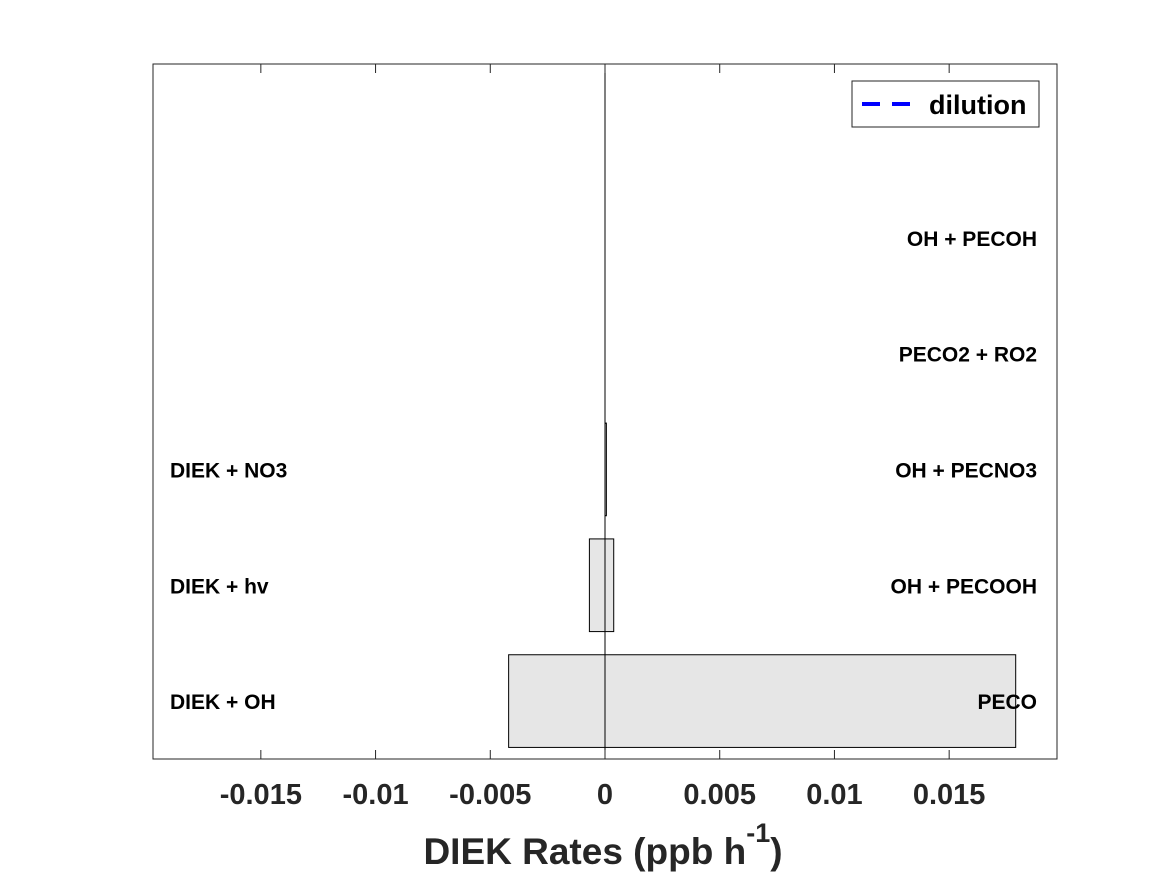 This screenshot has width=1167, height=875. What do you see at coordinates (834, 795) in the screenshot?
I see `x-tick-label: 0.01` at bounding box center [834, 795].